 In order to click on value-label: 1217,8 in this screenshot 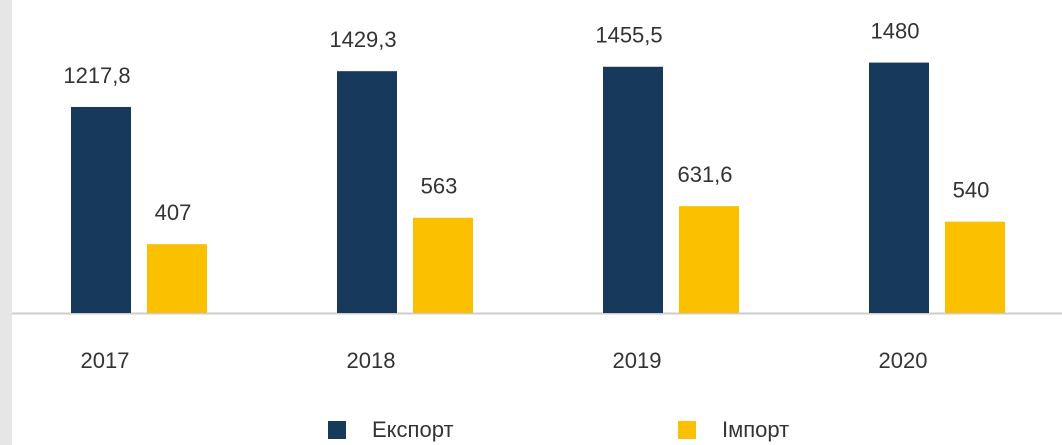, I will do `click(96, 75)`.